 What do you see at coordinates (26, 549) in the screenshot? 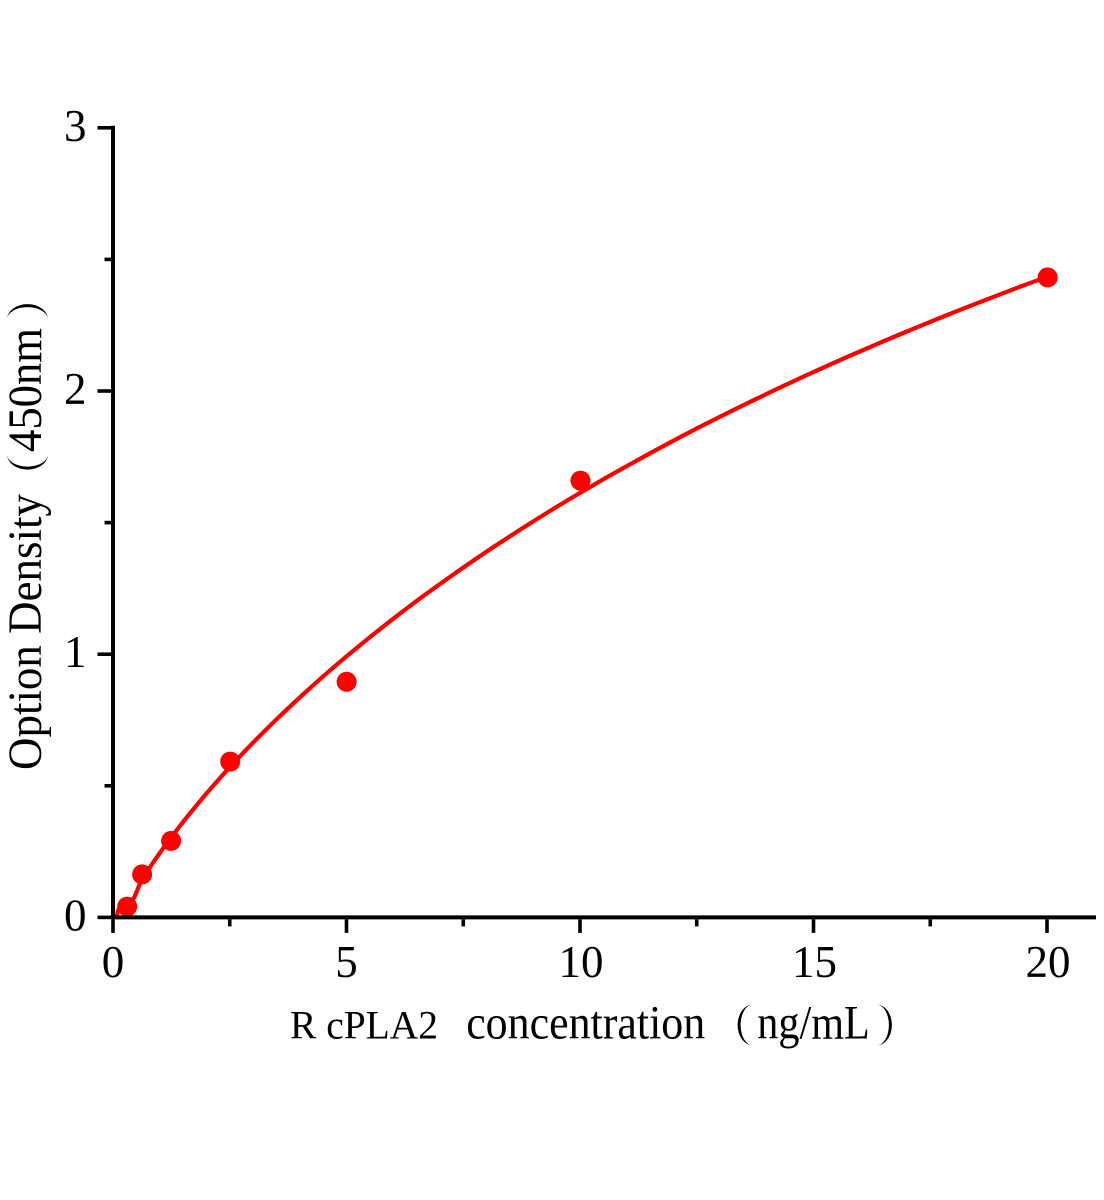
I see `svg-text: Option Density450nm` at bounding box center [26, 549].